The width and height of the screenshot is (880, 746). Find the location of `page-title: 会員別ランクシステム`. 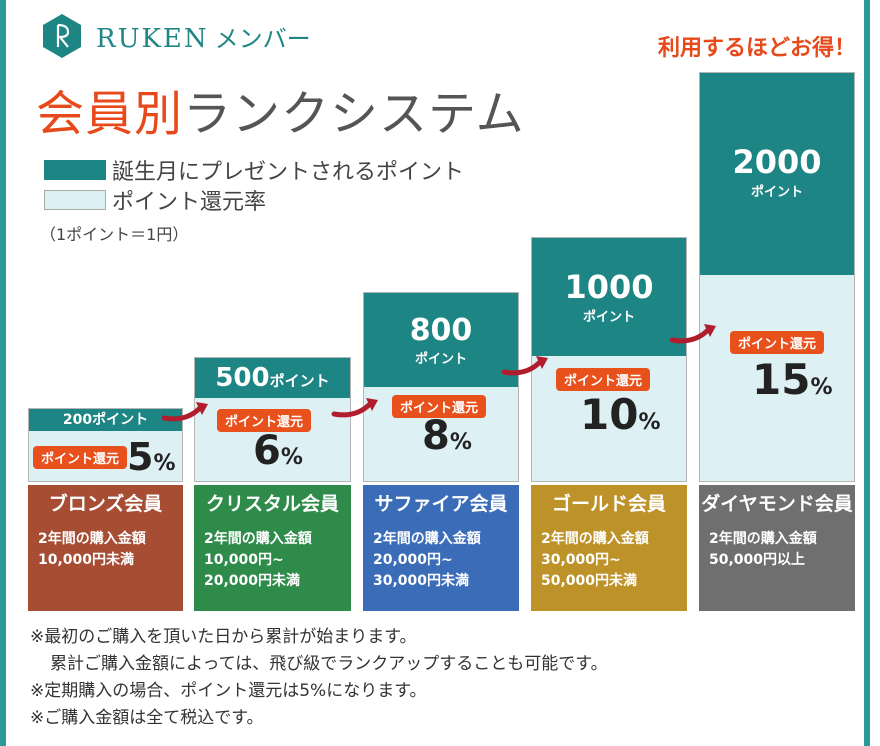

page-title: 会員別ランクシステム is located at coordinates (280, 109).